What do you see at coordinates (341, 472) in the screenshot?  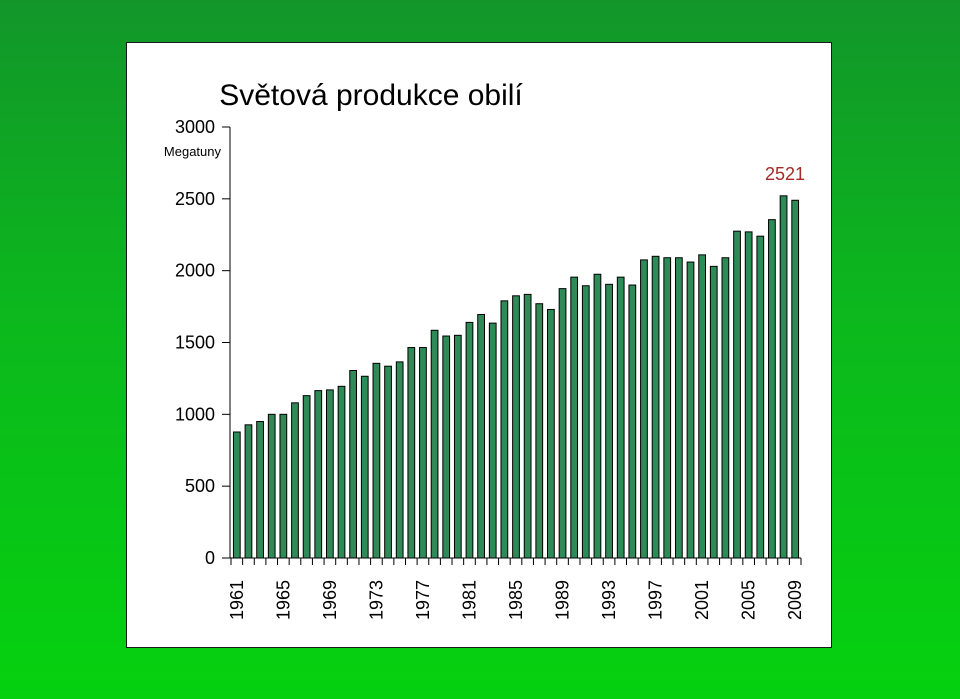 I see `bar-1970` at bounding box center [341, 472].